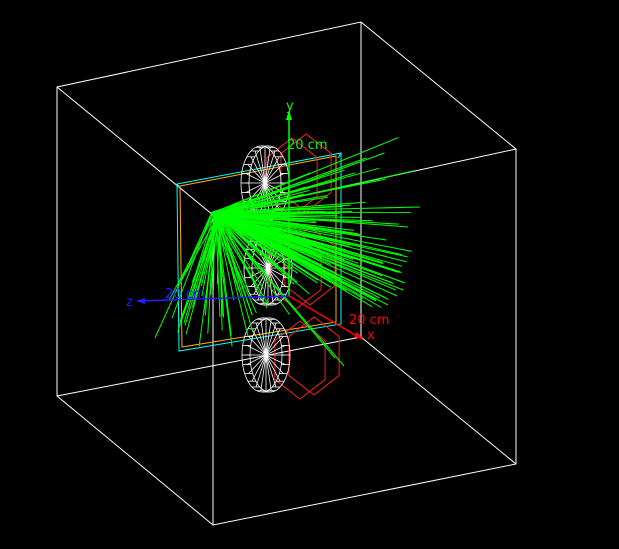  Describe the element at coordinates (213, 298) in the screenshot. I see `z-axis-line` at that location.